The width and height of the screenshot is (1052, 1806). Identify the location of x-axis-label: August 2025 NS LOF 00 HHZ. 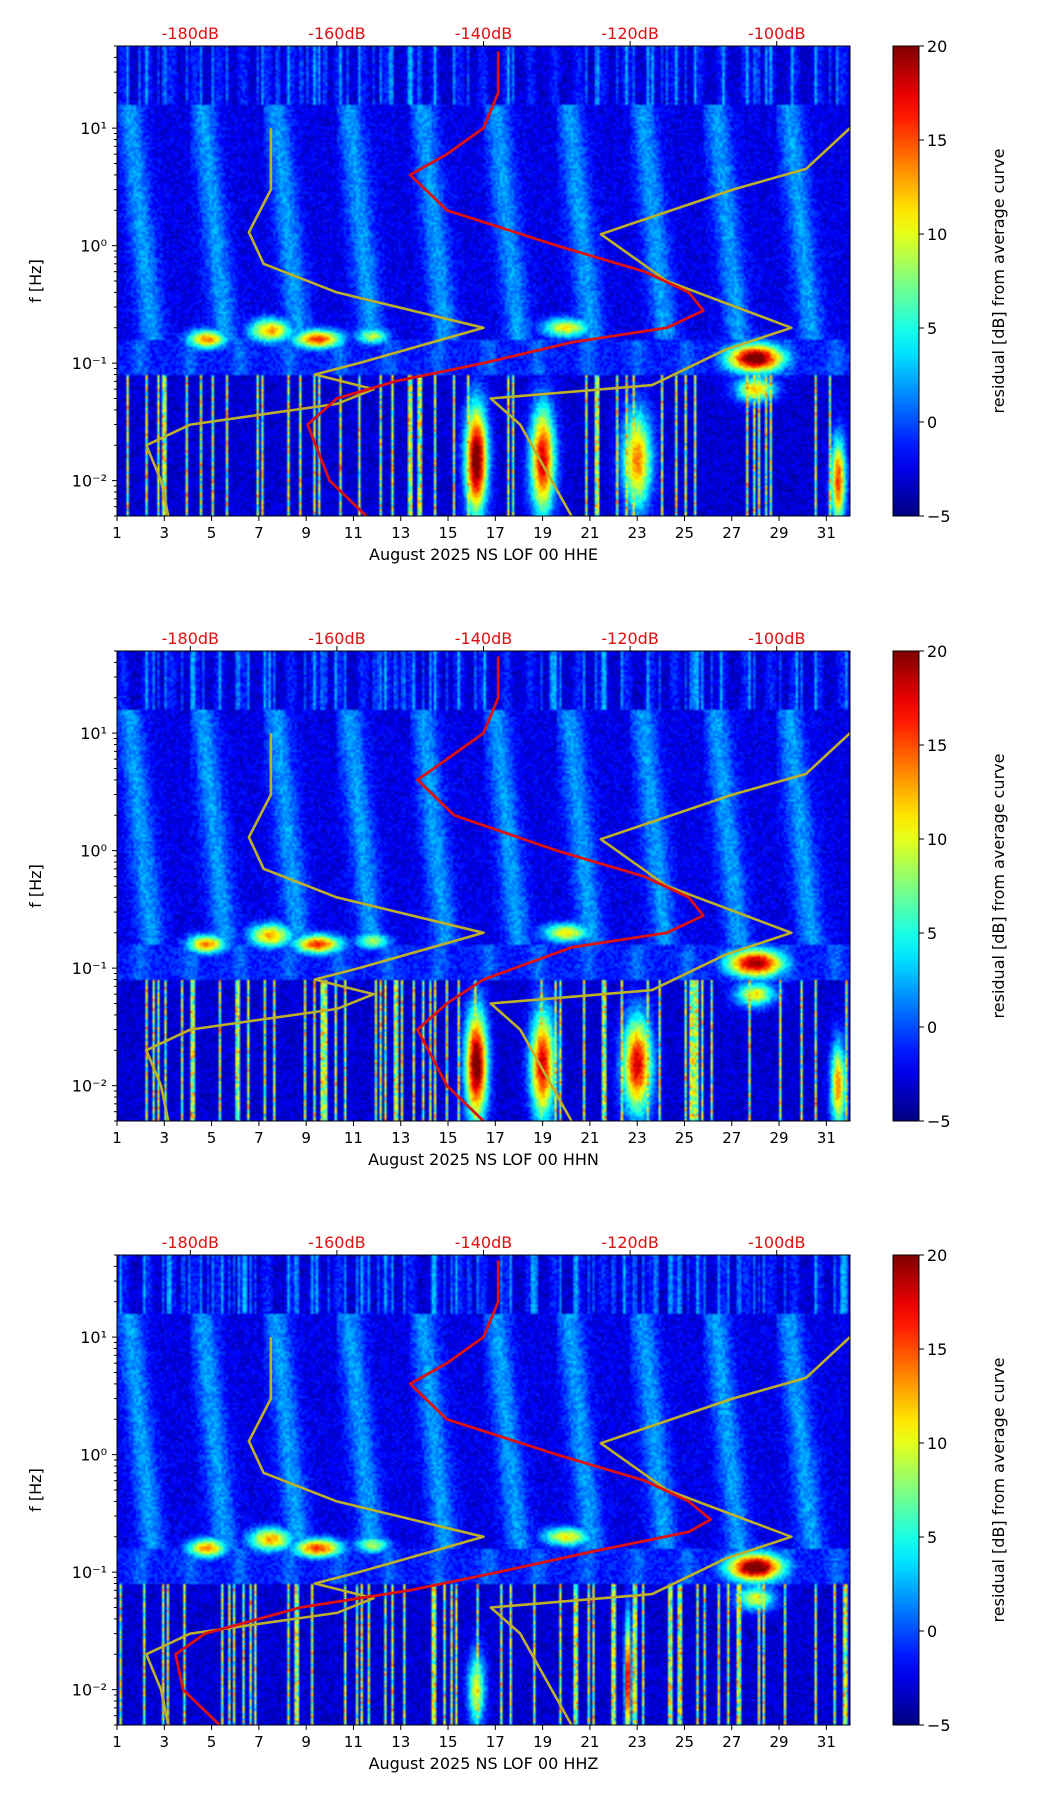
(484, 1763).